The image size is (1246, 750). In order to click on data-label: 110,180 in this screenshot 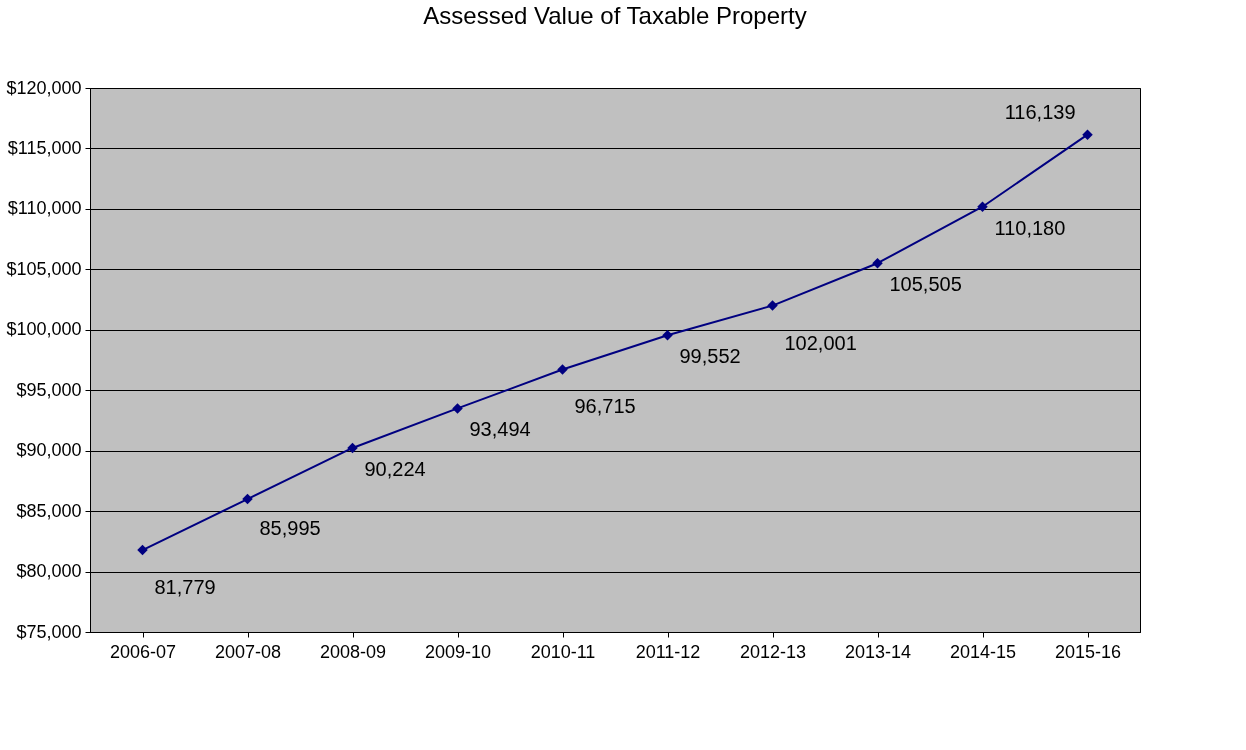, I will do `click(1030, 227)`.